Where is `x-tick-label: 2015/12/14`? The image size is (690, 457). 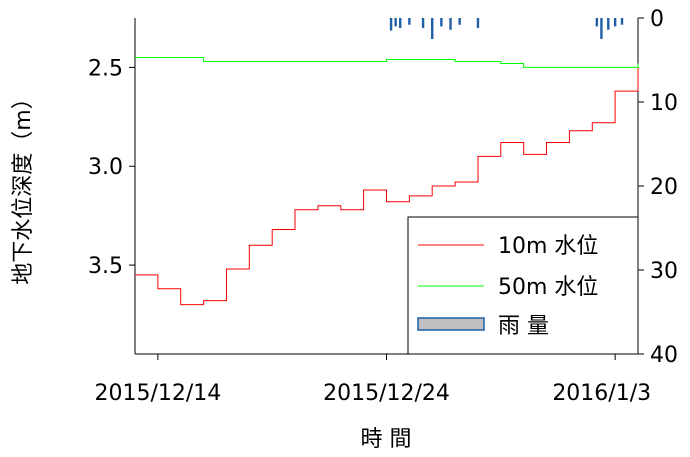
x-tick-label: 2015/12/14 is located at coordinates (157, 393).